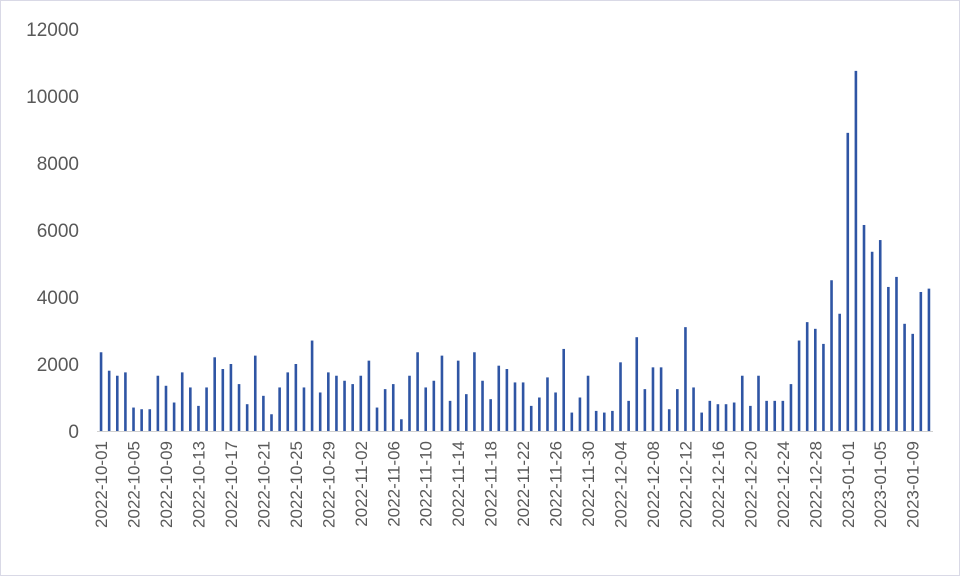  I want to click on x-tick-label: 2023-01-09, so click(913, 484).